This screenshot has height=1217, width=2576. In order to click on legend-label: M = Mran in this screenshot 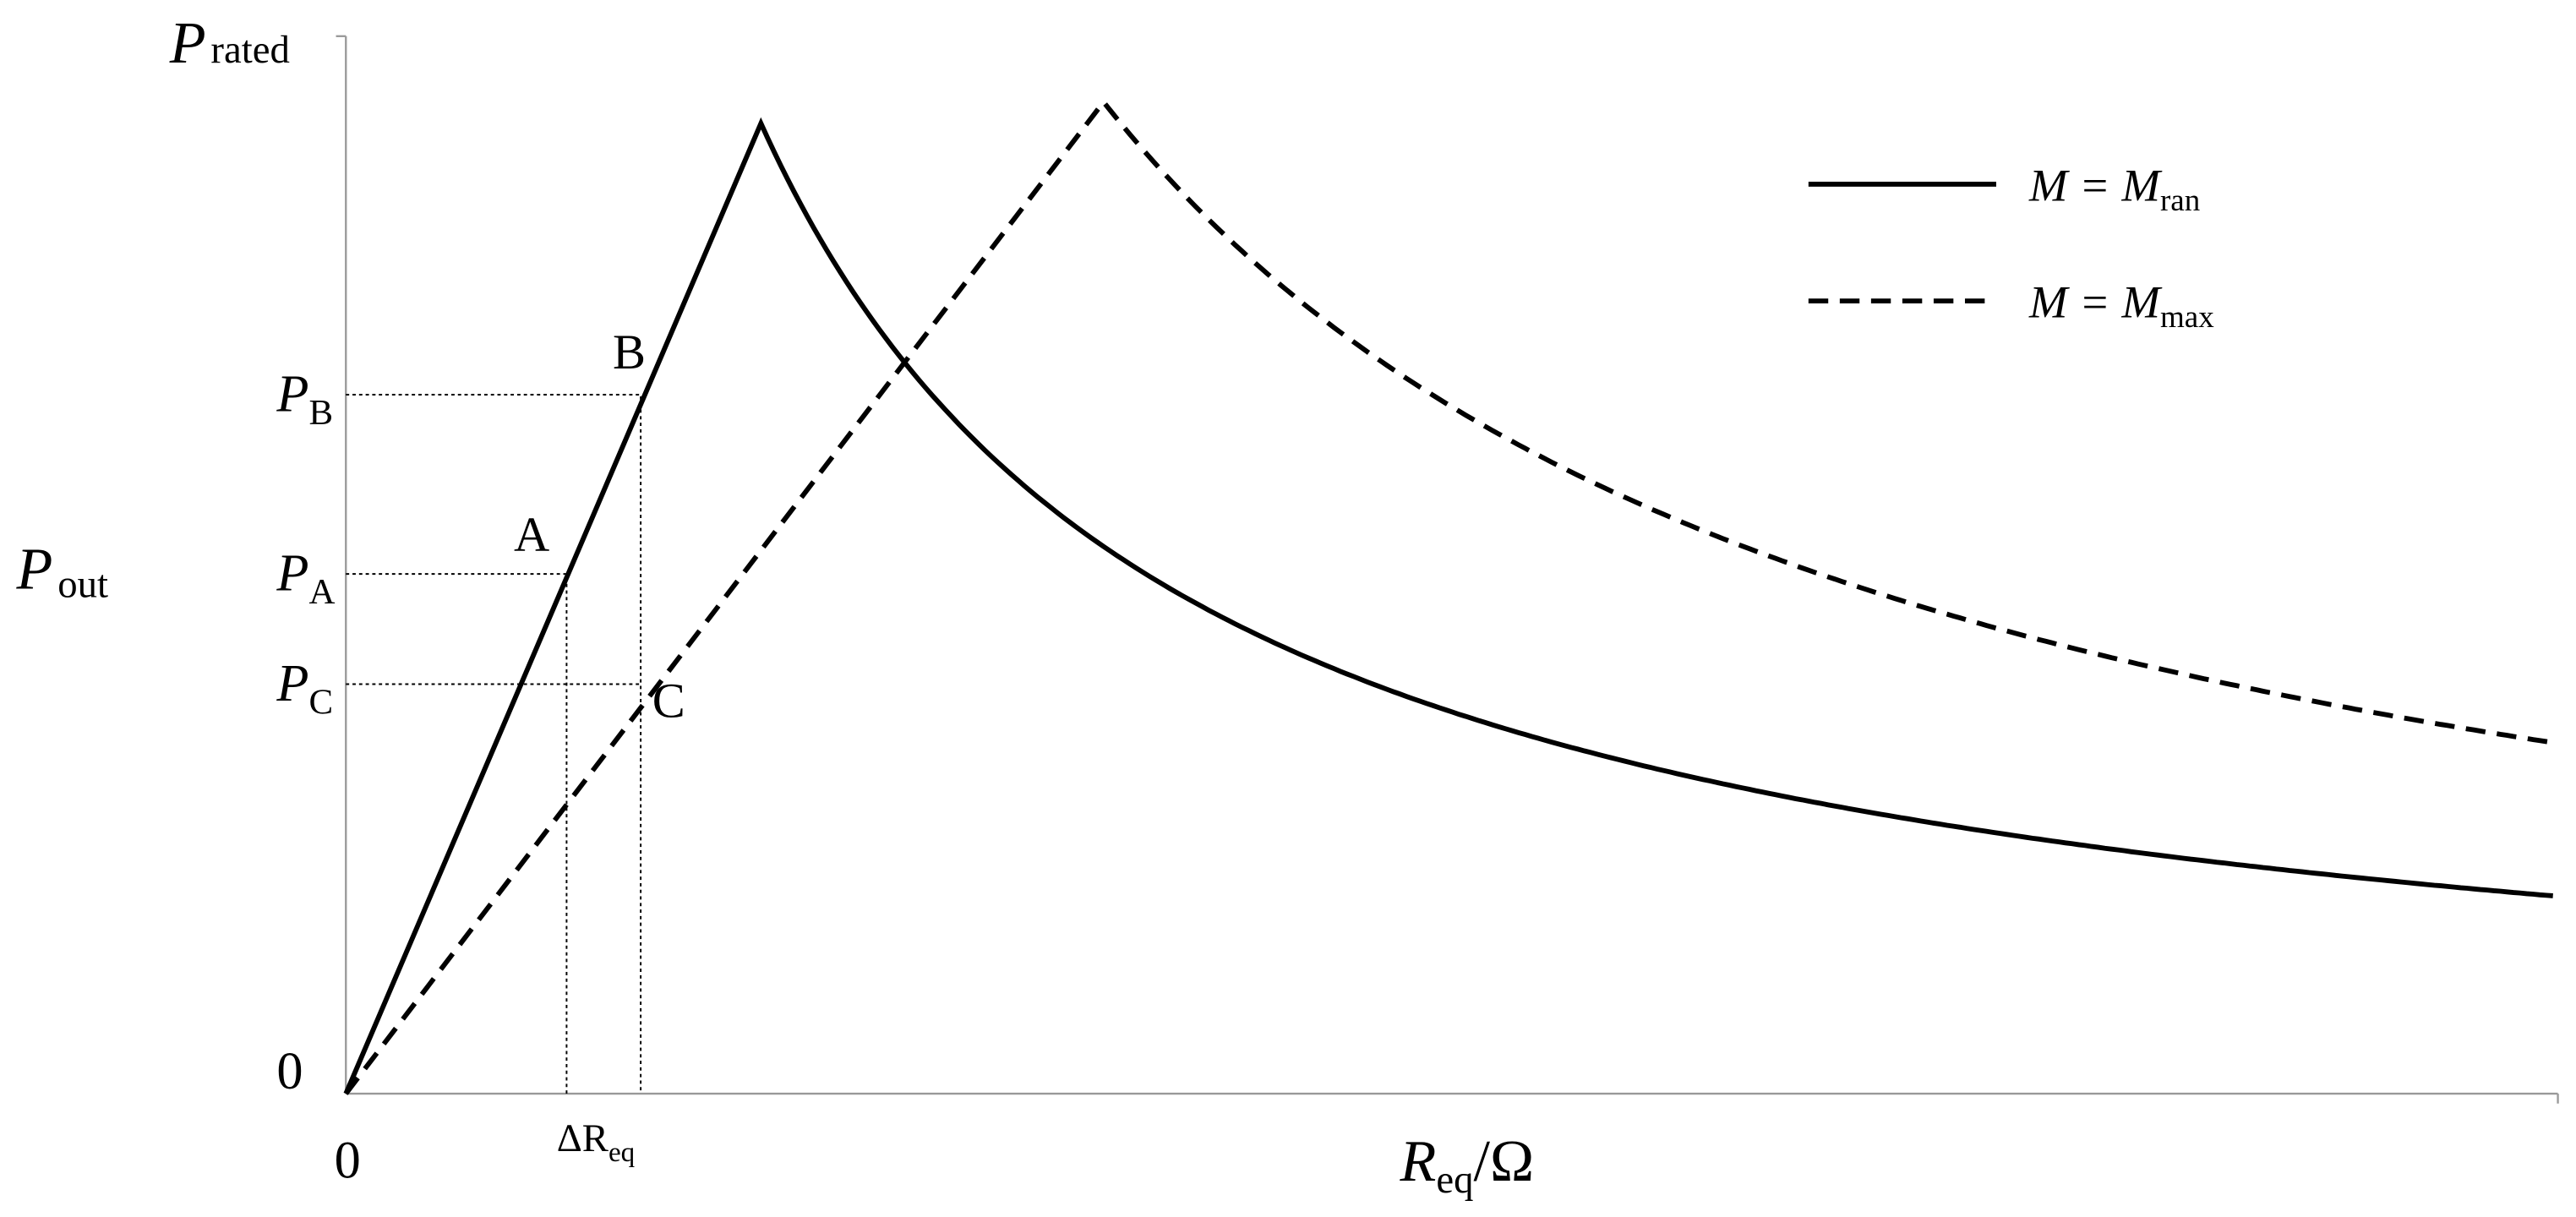, I will do `click(2114, 188)`.